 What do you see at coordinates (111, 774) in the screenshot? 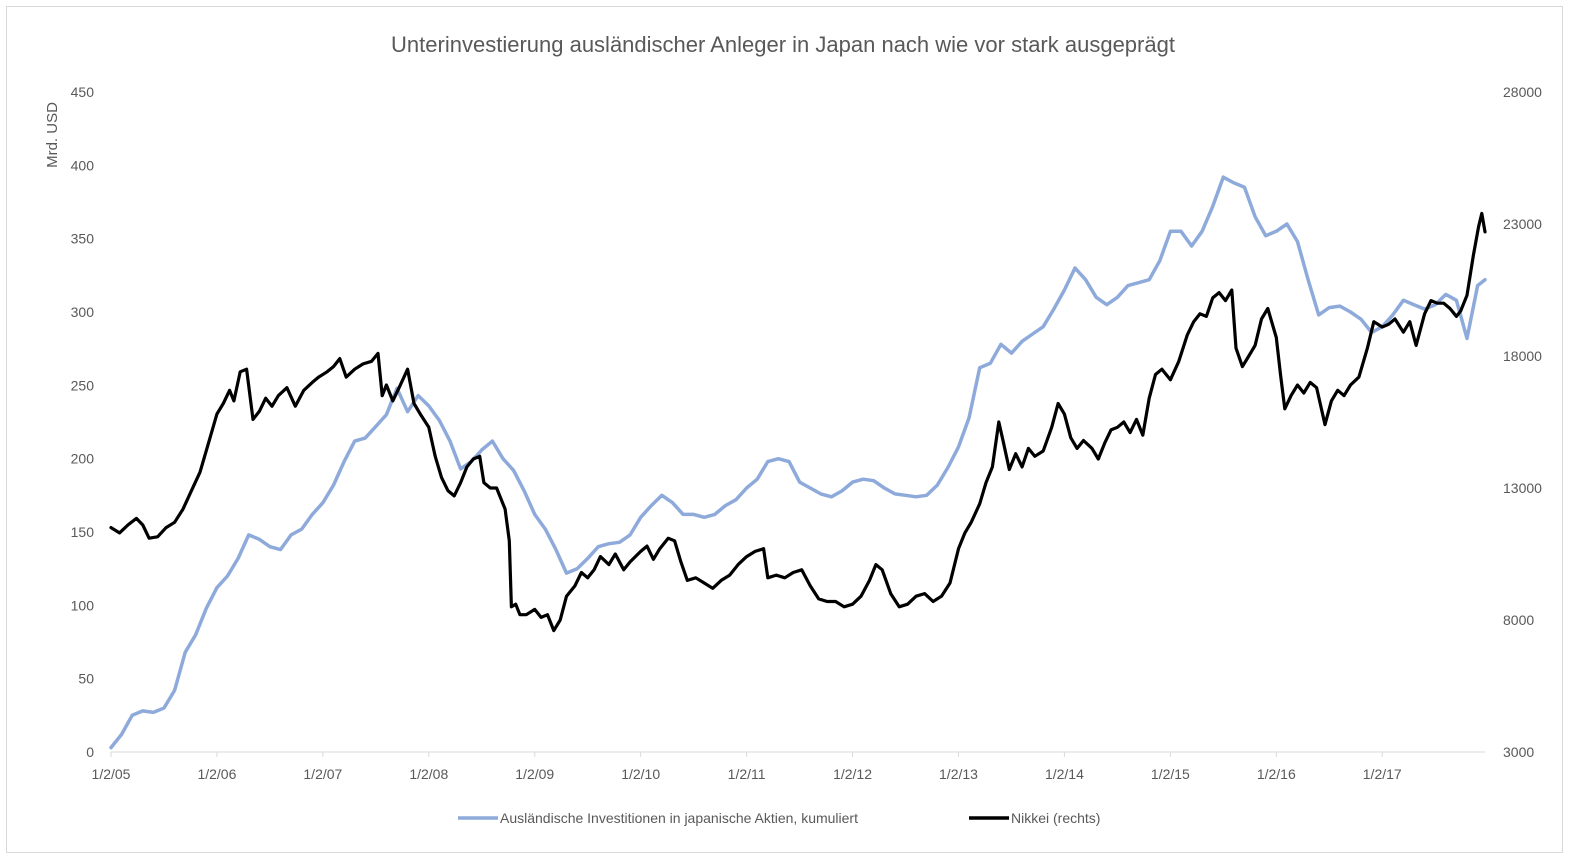
I see `x-tick-label: 1/2/05` at bounding box center [111, 774].